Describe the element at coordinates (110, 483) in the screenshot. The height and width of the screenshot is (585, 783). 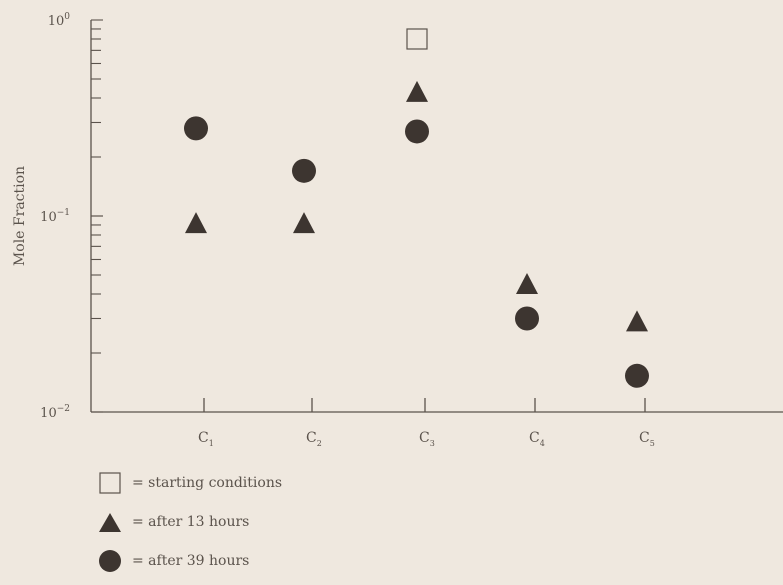
I see `open-square-icon` at that location.